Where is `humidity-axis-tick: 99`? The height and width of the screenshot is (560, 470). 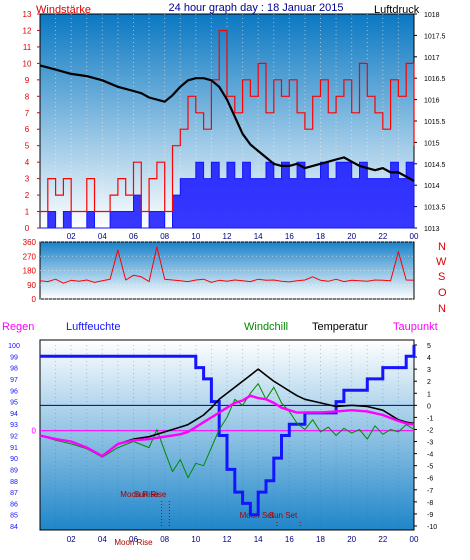
humidity-axis-tick: 99 is located at coordinates (14, 357).